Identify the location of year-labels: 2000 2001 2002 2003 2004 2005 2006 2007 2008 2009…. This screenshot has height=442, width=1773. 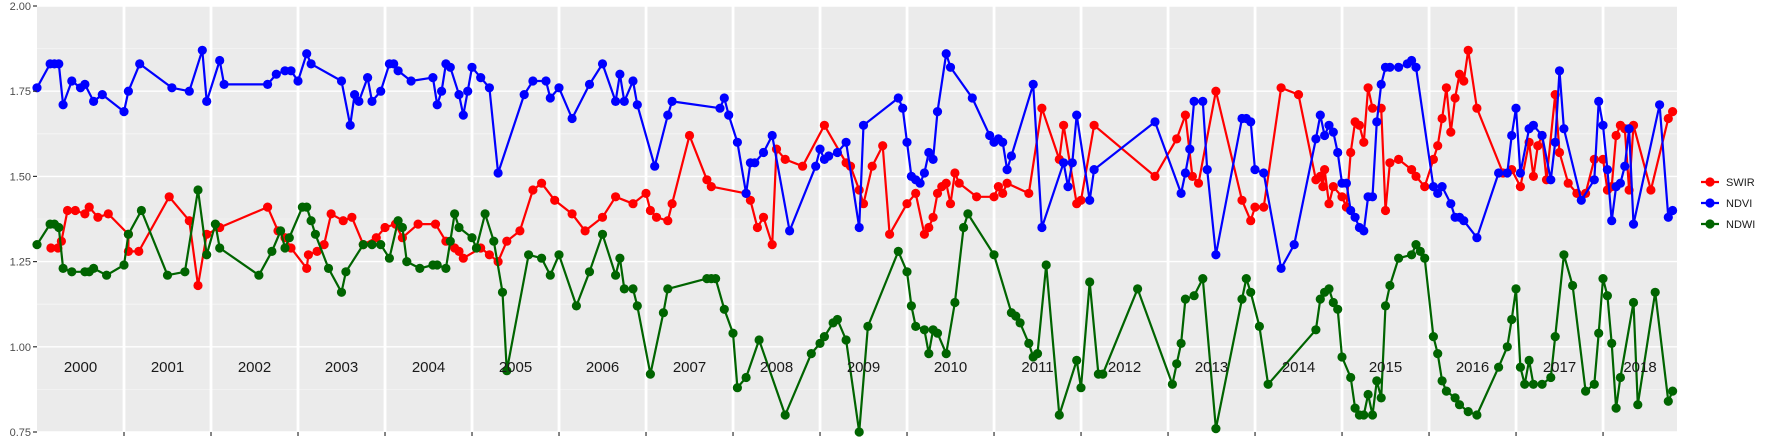
(860, 367).